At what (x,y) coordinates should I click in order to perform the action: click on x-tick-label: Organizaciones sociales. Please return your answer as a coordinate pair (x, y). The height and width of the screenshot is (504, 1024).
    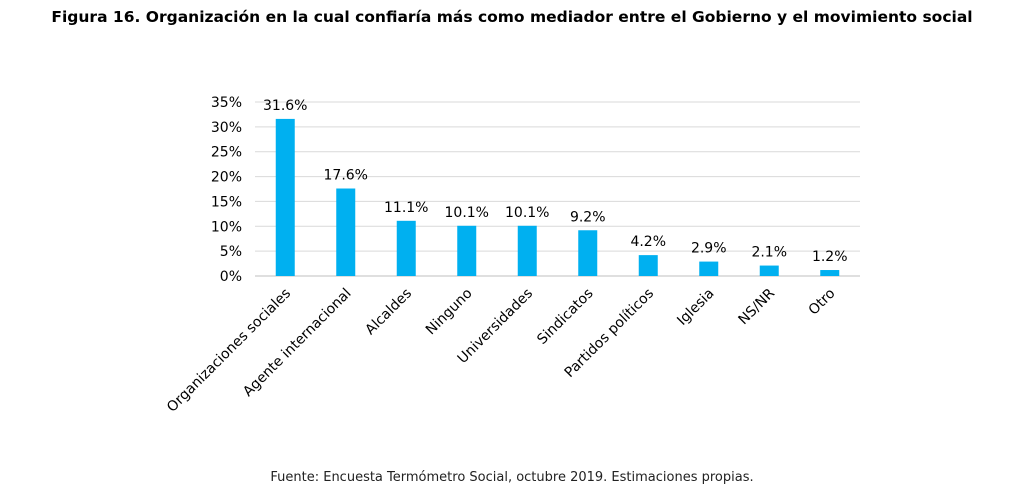
    Looking at the image, I should click on (229, 351).